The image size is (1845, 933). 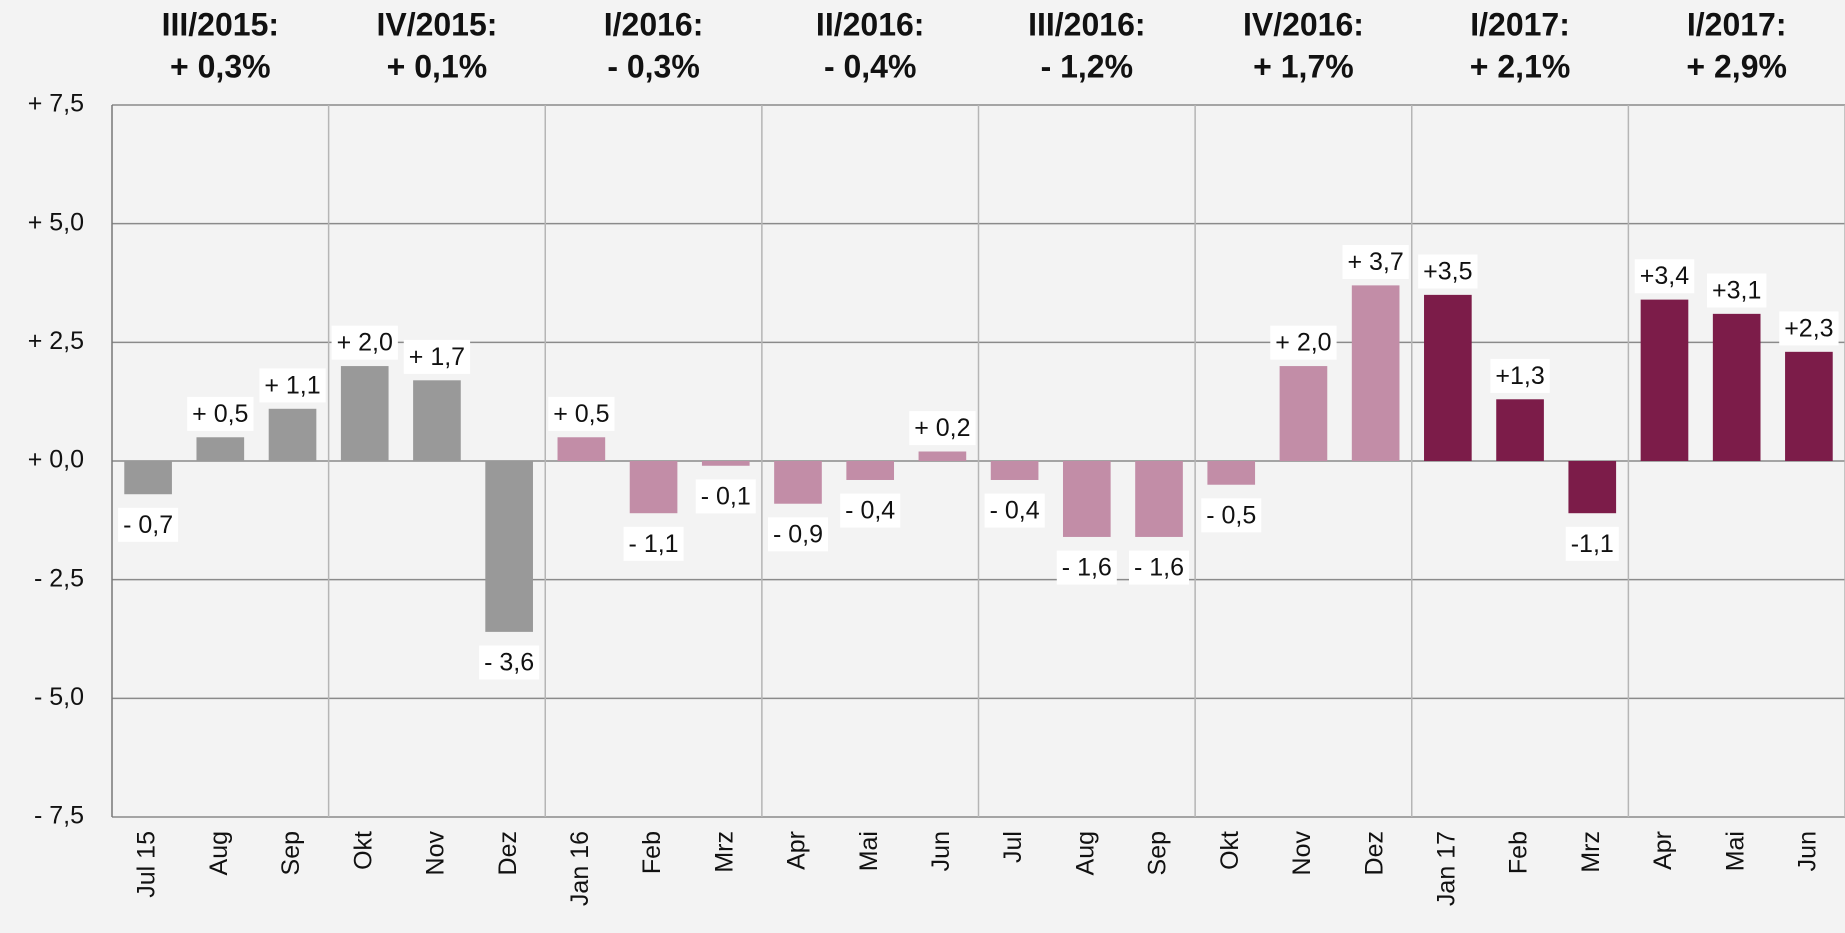 What do you see at coordinates (220, 414) in the screenshot?
I see `value-label: + 0,5` at bounding box center [220, 414].